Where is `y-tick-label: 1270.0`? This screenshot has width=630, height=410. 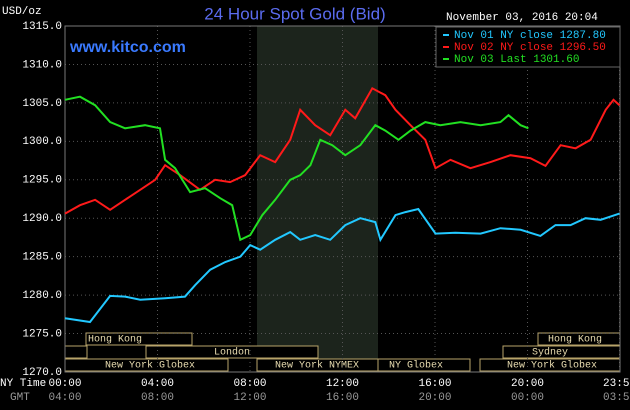 y-tick-label: 1270.0 is located at coordinates (42, 373).